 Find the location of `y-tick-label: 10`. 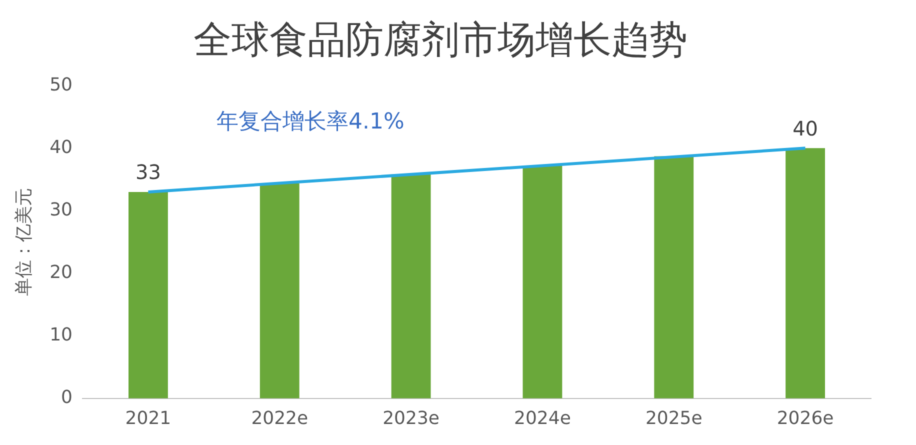

y-tick-label: 10 is located at coordinates (61, 335).